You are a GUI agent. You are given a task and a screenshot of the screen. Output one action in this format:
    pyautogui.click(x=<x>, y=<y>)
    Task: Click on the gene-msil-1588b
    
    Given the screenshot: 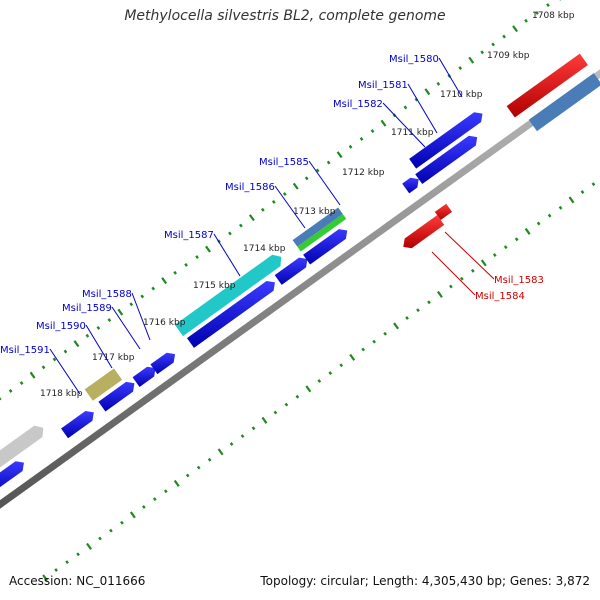 What is the action you would take?
    pyautogui.click(x=163, y=363)
    